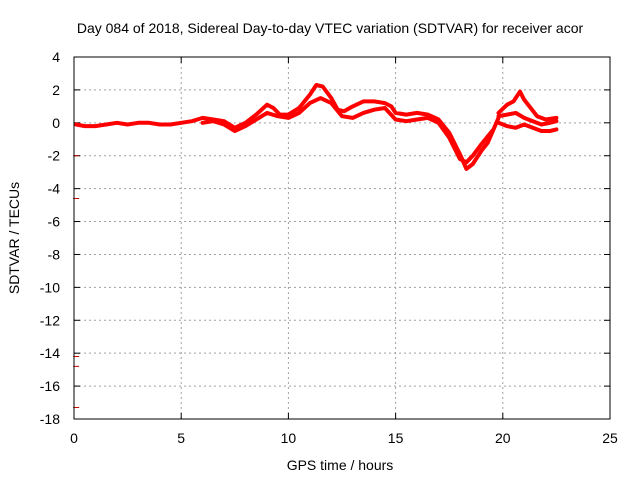 Image resolution: width=640 pixels, height=480 pixels. What do you see at coordinates (74, 438) in the screenshot?
I see `x-tick-label: 0` at bounding box center [74, 438].